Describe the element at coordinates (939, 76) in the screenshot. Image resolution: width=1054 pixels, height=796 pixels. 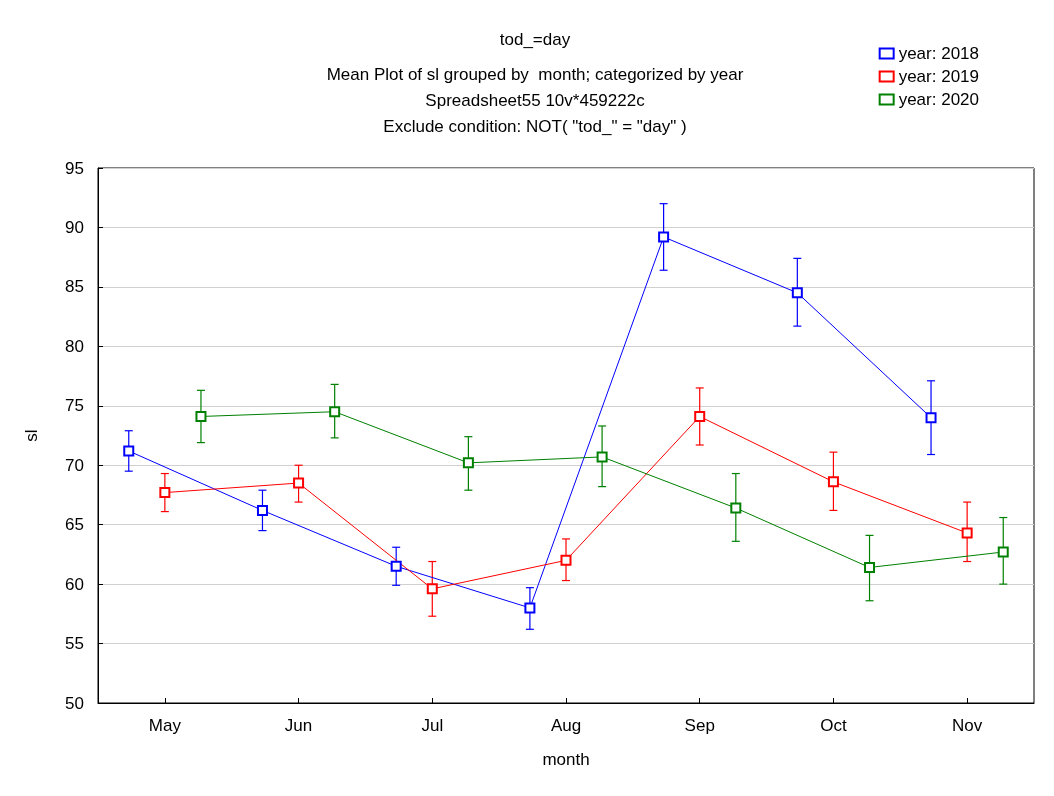
I see `legend-label: year: 2019` at that location.